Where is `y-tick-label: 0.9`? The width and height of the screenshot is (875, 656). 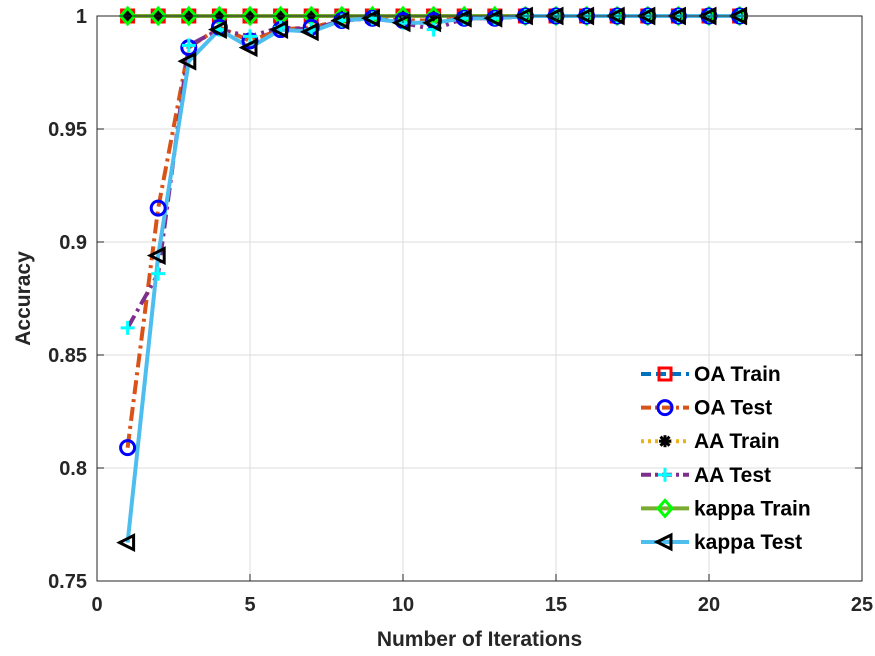
y-tick-label: 0.9 is located at coordinates (73, 243).